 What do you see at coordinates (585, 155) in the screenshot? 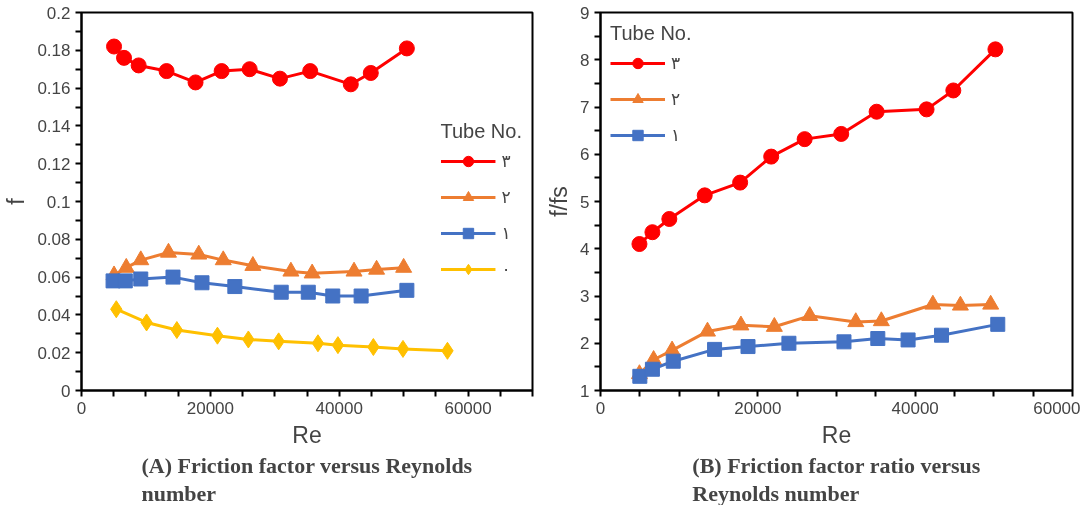
I see `y-tick-label: 6` at bounding box center [585, 155].